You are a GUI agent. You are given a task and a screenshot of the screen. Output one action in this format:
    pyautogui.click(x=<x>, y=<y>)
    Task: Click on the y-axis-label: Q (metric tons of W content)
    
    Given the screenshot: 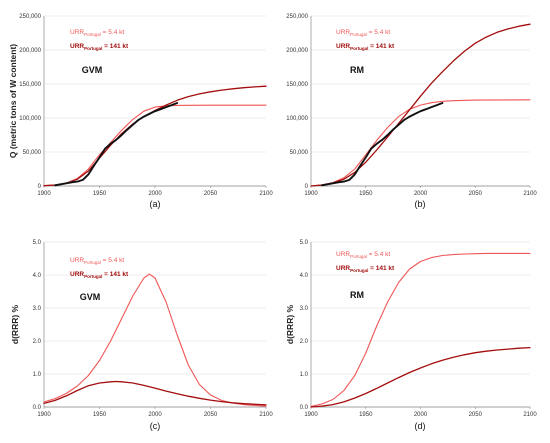 What is the action you would take?
    pyautogui.click(x=13, y=101)
    